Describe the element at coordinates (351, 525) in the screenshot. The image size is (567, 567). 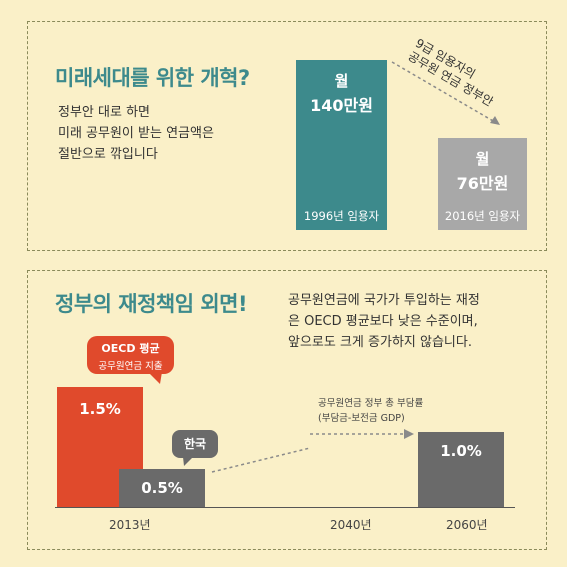
I see `year-2040: 2040년` at that location.